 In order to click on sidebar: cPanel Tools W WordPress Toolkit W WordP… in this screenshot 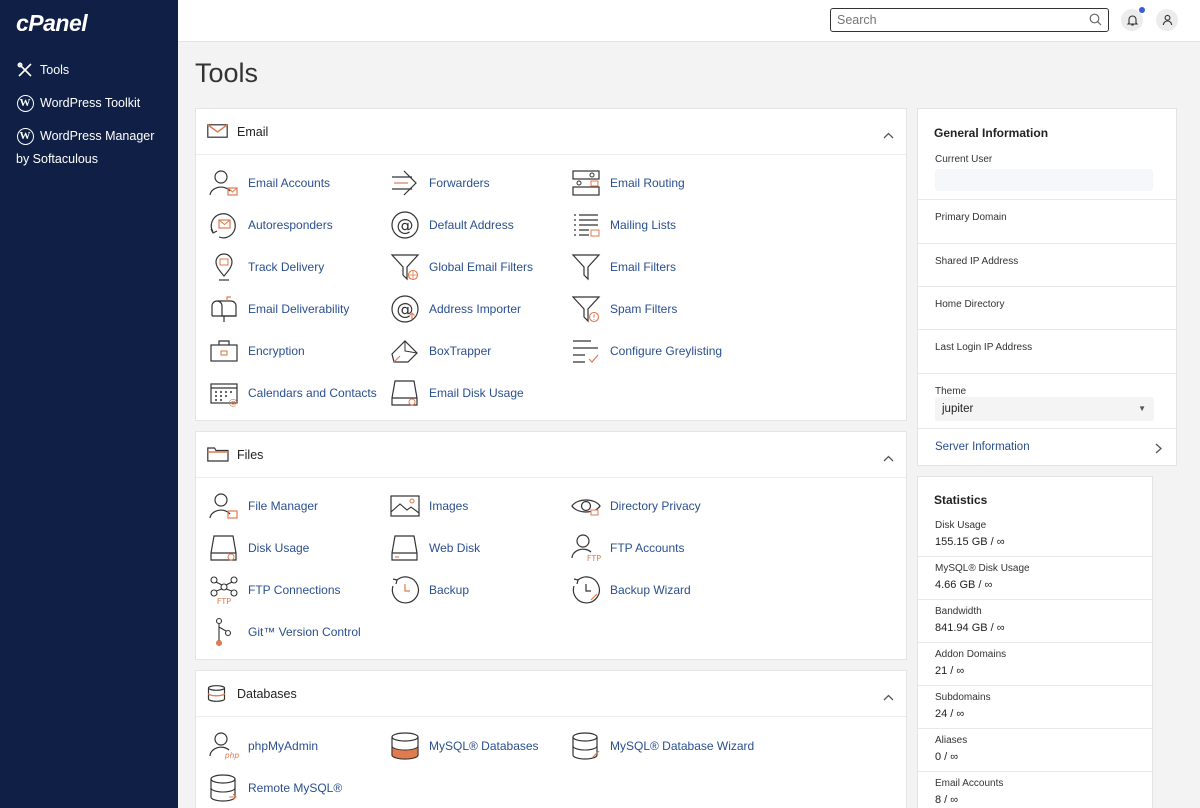, I will do `click(89, 404)`.